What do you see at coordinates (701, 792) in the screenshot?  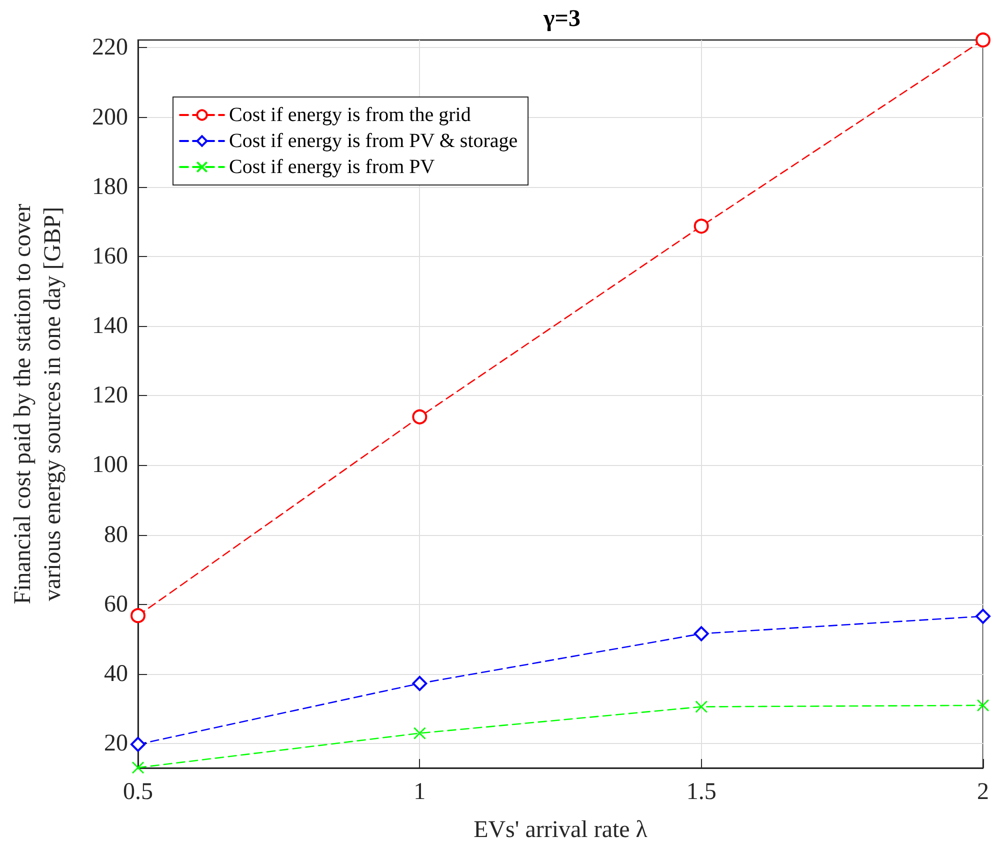 I see `x-tick-label: 1.5` at bounding box center [701, 792].